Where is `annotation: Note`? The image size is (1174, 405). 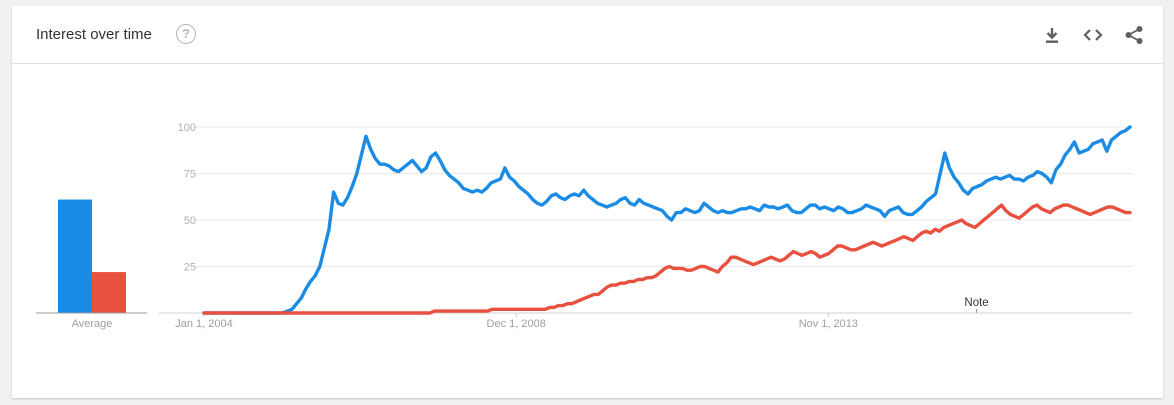
annotation: Note is located at coordinates (976, 305).